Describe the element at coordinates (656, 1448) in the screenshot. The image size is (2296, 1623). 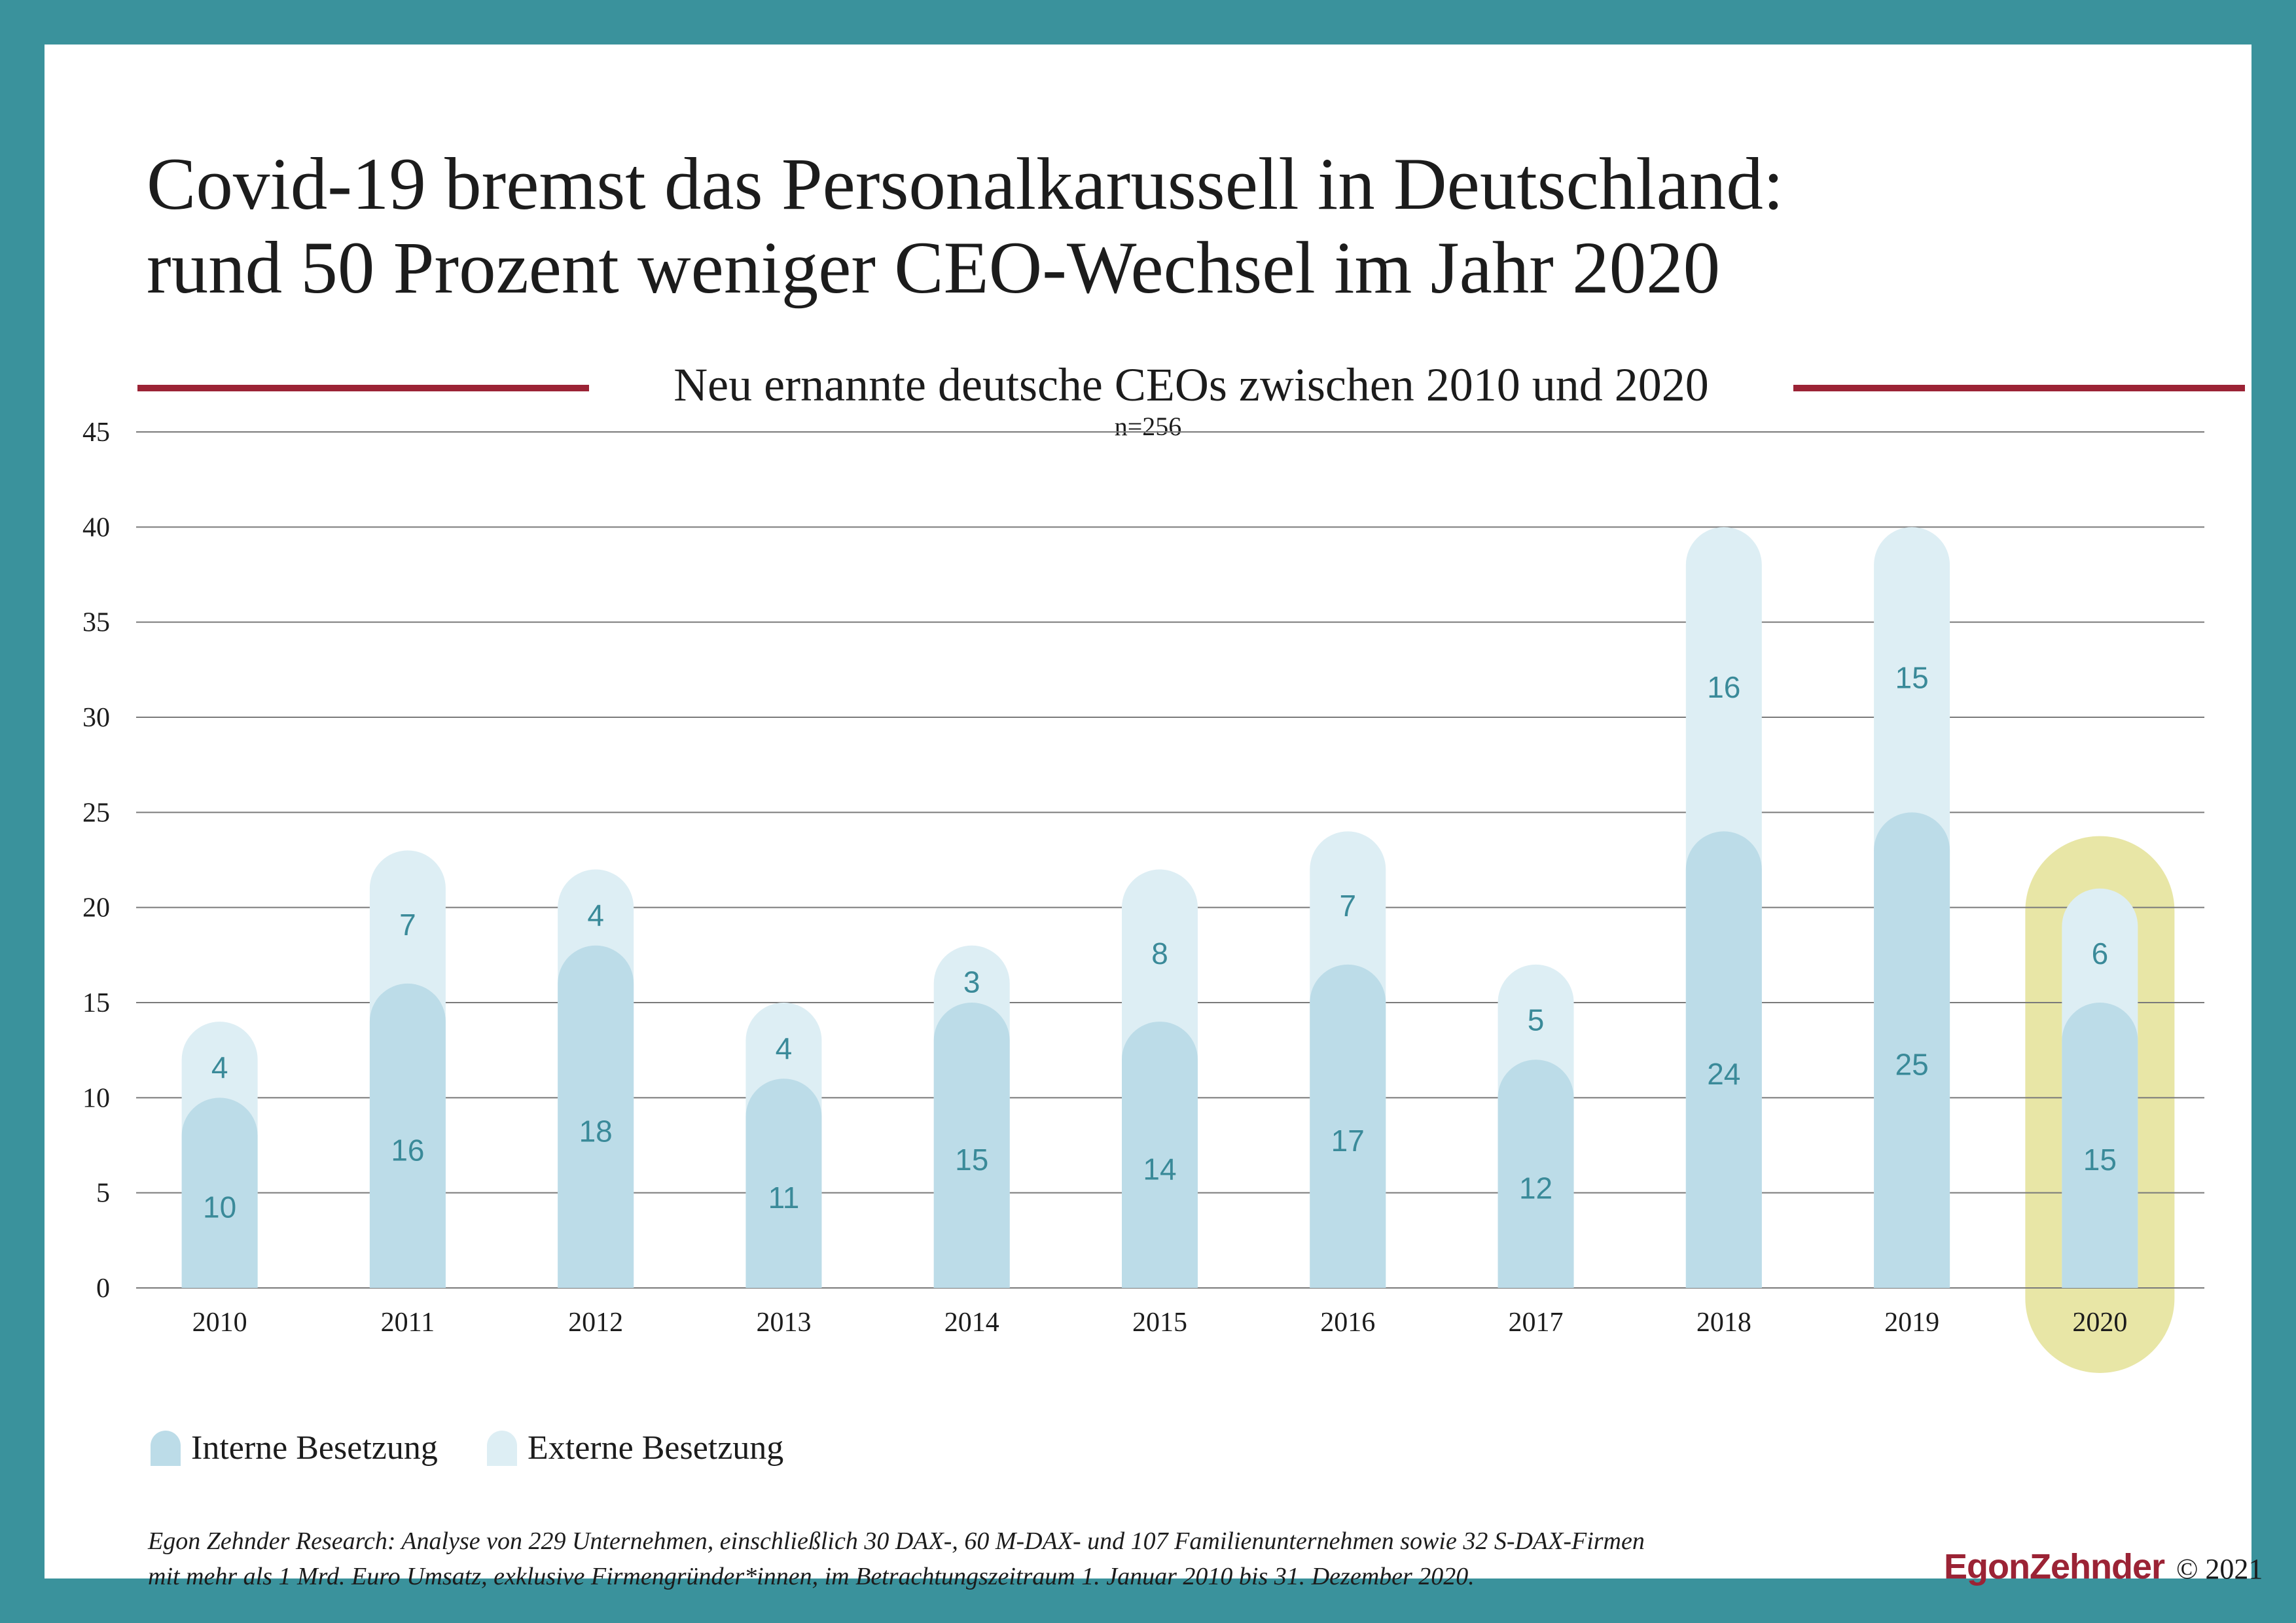
I see `legend-label-externe: Externe Besetzung` at that location.